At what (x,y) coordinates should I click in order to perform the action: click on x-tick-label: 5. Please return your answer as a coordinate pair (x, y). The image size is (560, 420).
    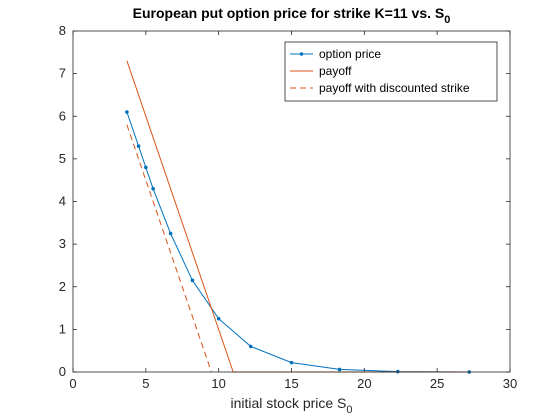
    Looking at the image, I should click on (145, 383).